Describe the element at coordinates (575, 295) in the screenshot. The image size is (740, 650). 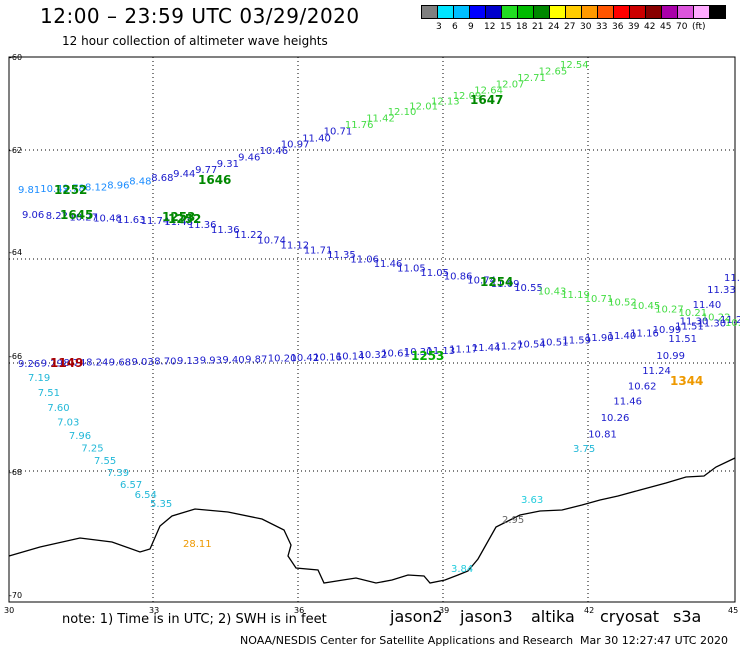
I see `wave-label: 11.19` at that location.